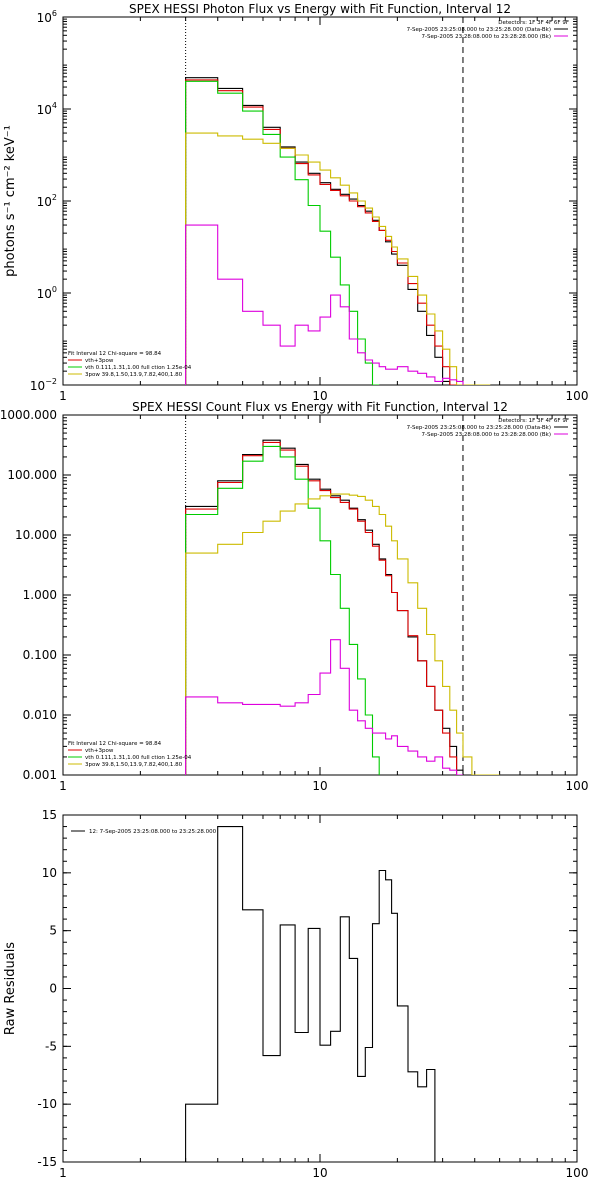 Image resolution: width=600 pixels, height=1200 pixels. I want to click on y-tick-label: 0.001, so click(40, 775).